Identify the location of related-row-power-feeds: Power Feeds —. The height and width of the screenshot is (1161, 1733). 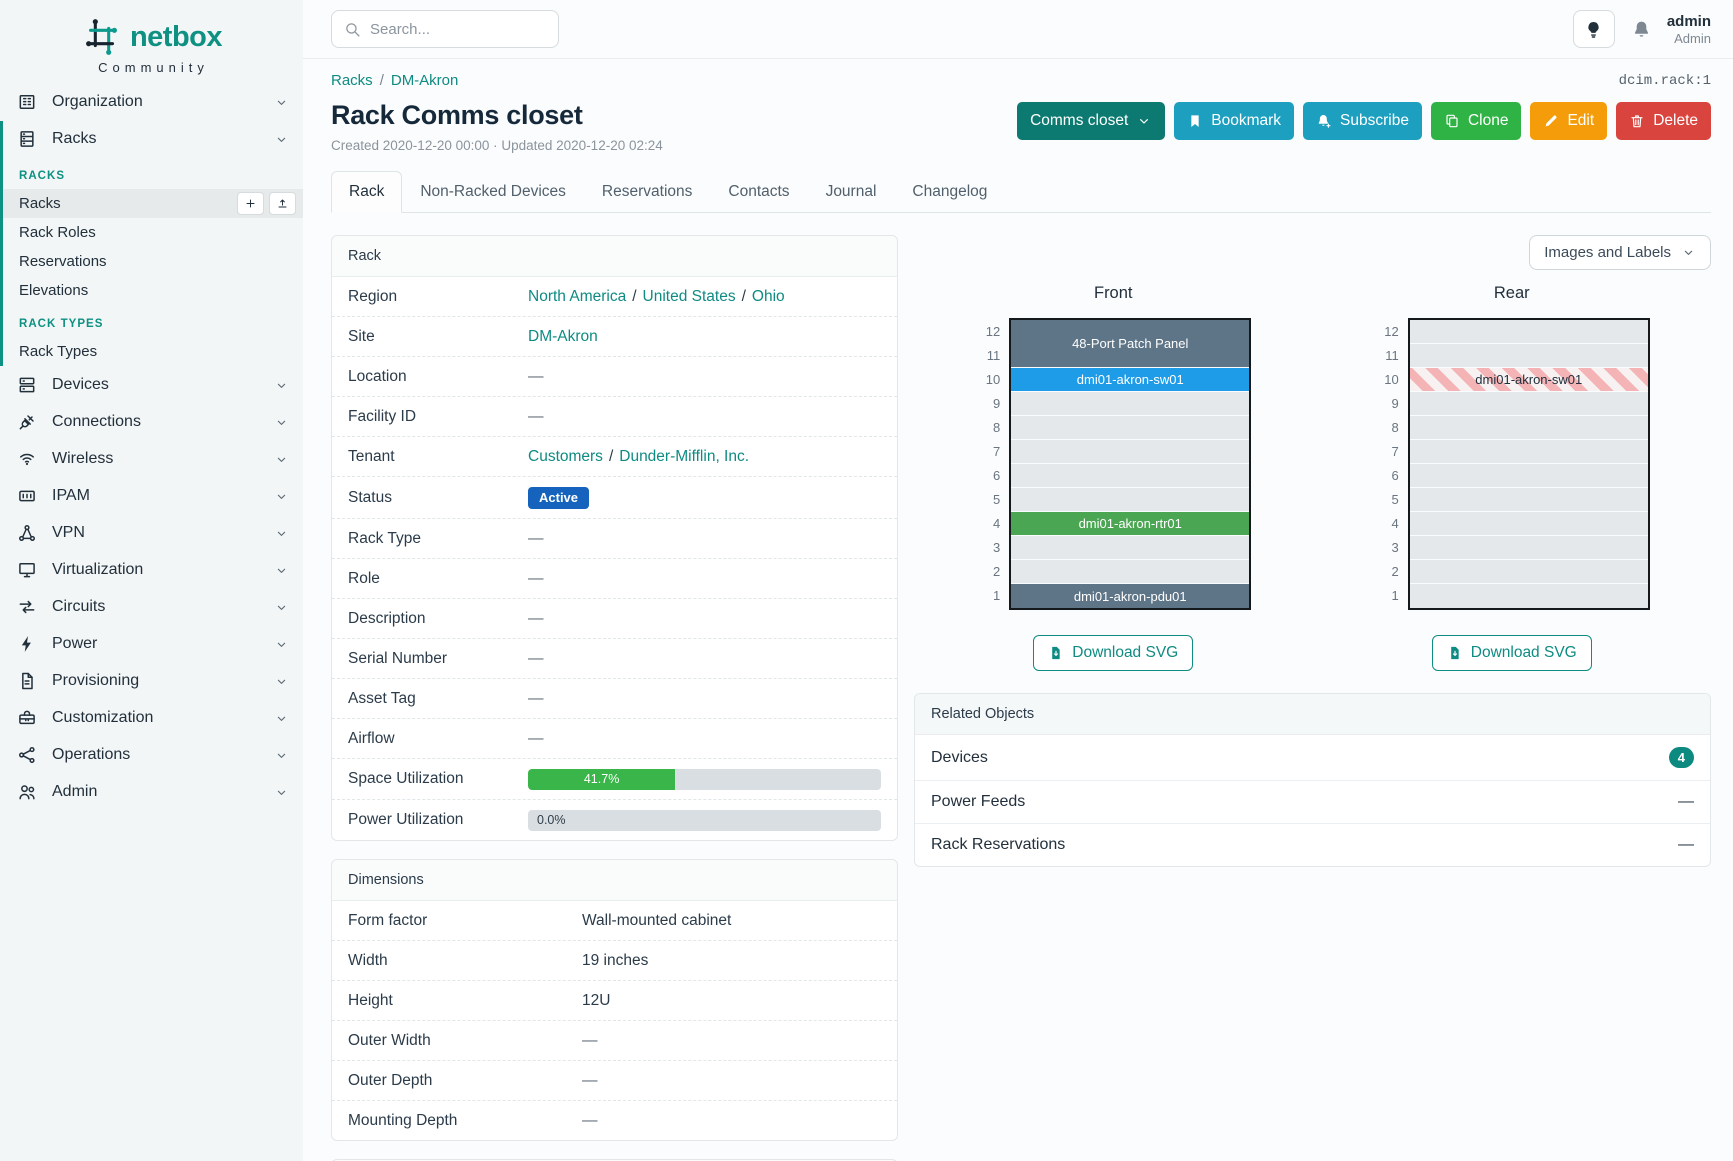
(1312, 802).